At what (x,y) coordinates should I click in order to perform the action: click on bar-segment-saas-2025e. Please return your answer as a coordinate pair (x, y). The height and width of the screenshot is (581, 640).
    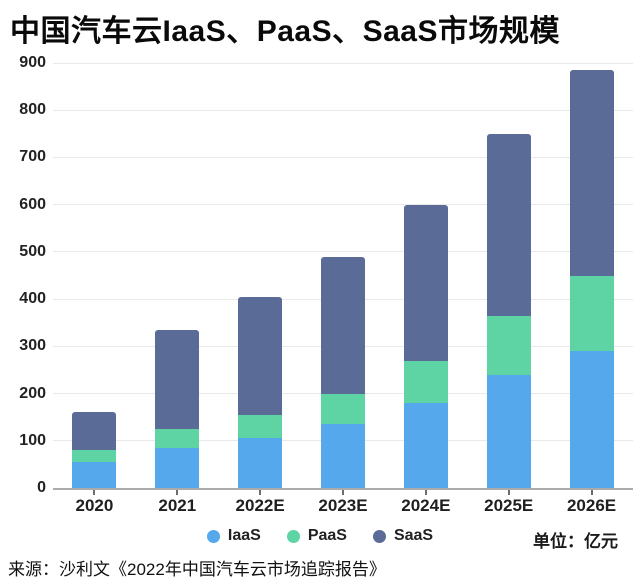
    Looking at the image, I should click on (508, 224).